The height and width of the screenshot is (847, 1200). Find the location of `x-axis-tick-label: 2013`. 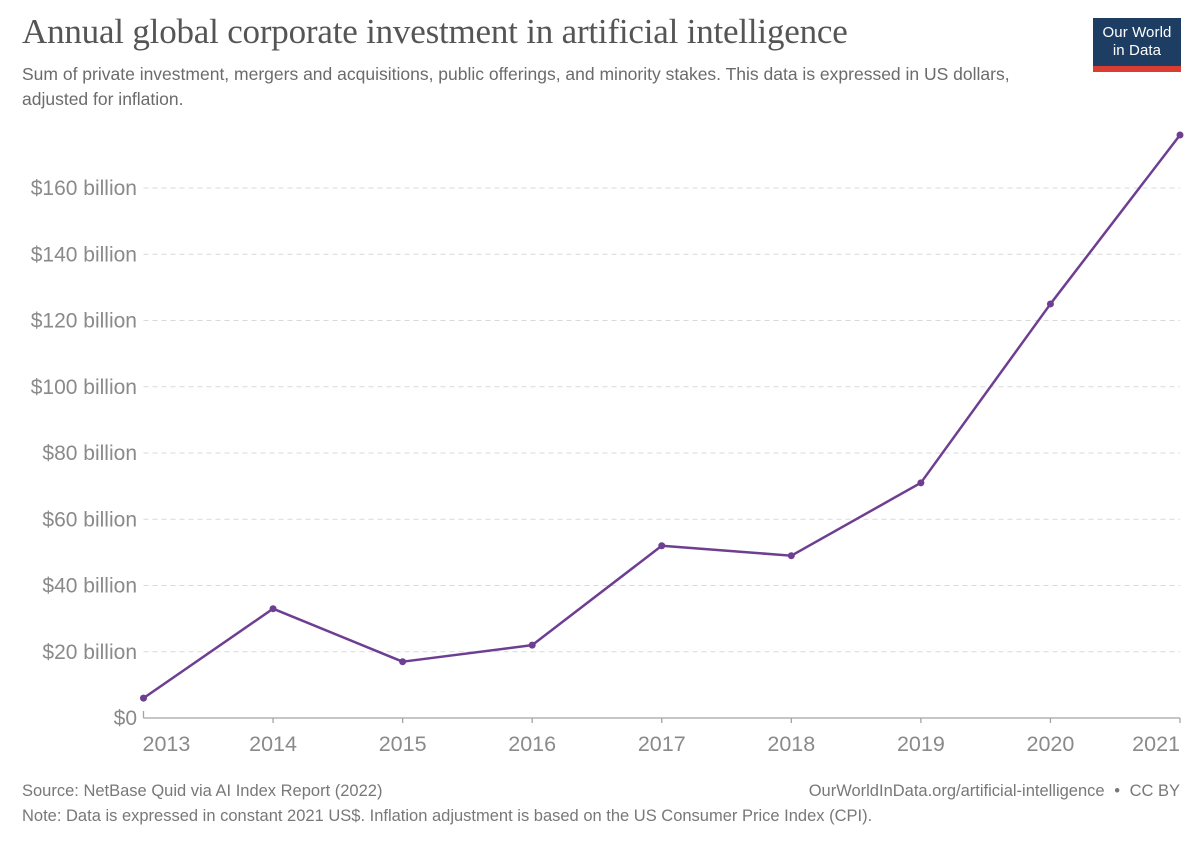

x-axis-tick-label: 2013 is located at coordinates (167, 744).